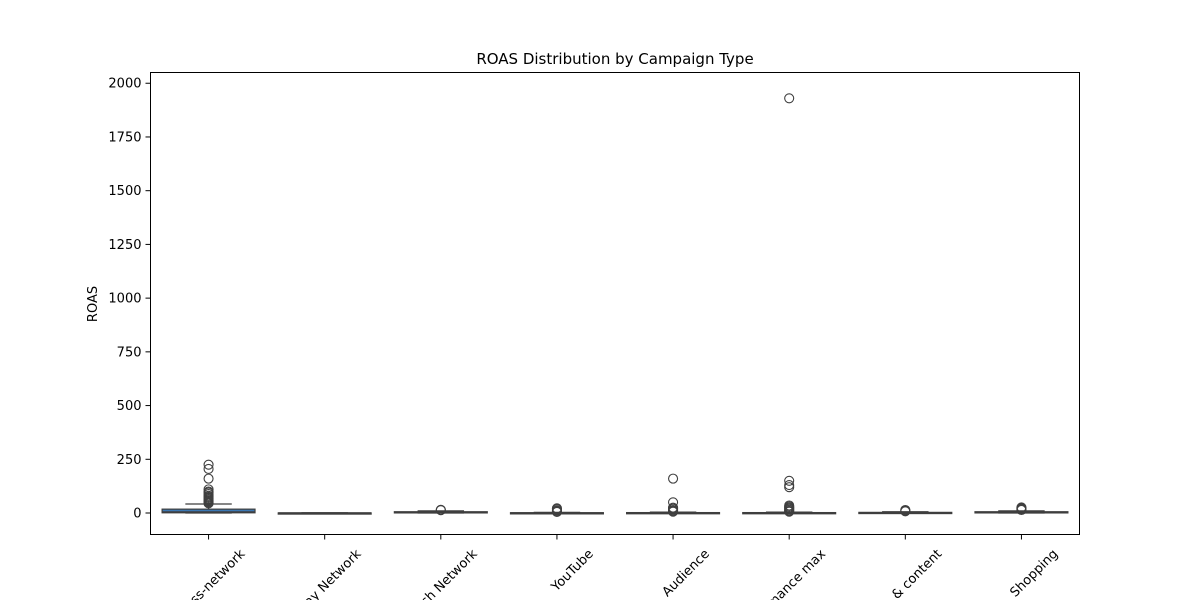  Describe the element at coordinates (1034, 573) in the screenshot. I see `x-tick-label: Shopping` at that location.